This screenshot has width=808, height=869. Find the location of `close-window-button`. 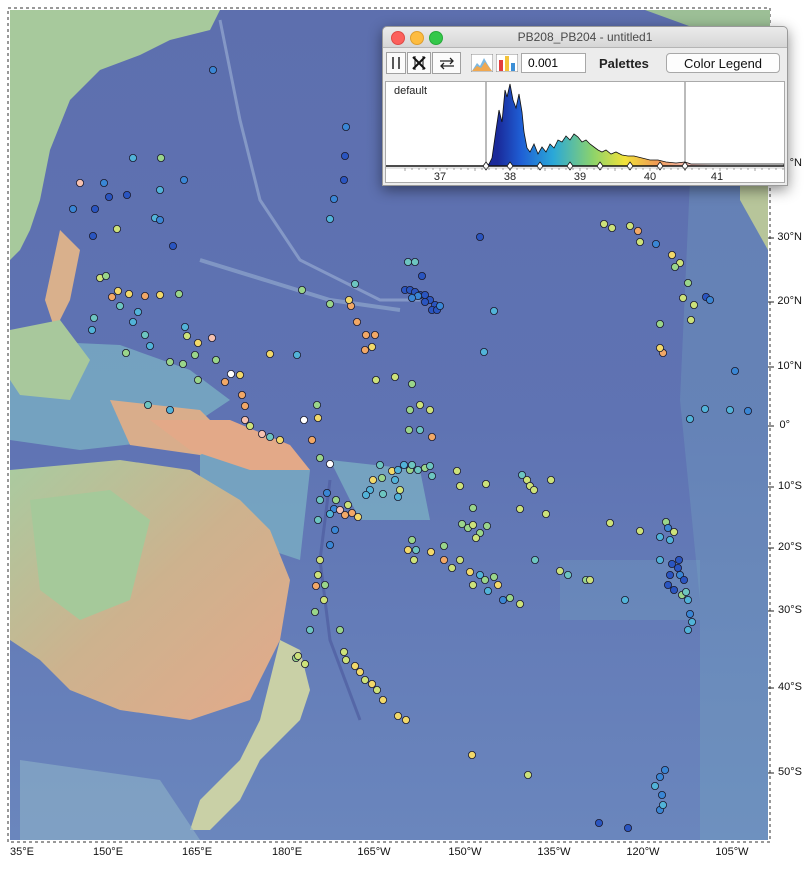

close-window-button is located at coordinates (398, 38).